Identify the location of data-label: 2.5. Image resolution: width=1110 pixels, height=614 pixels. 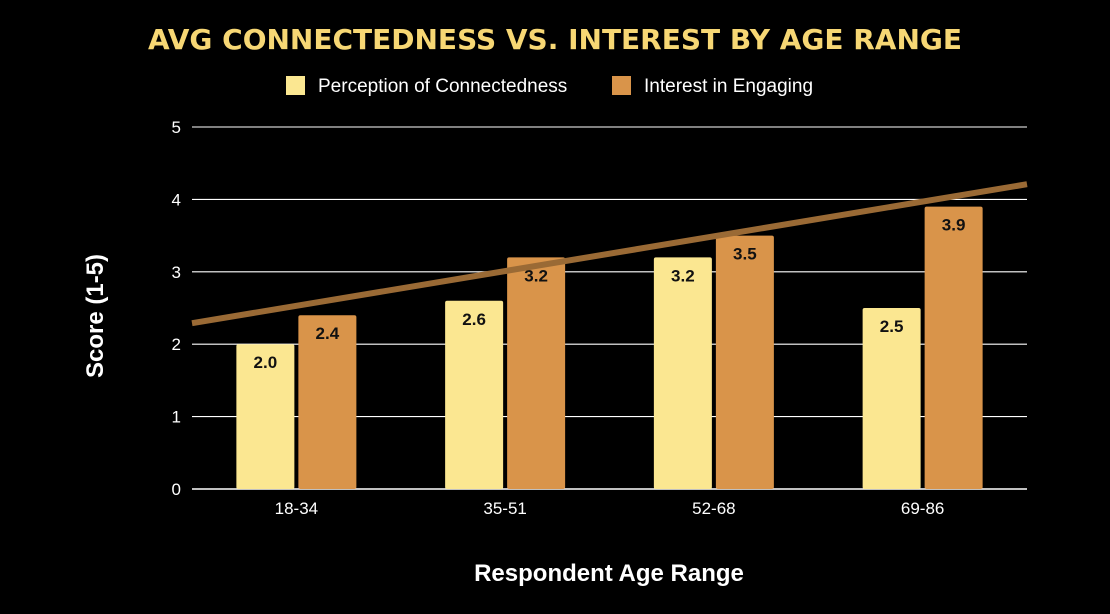
(892, 326).